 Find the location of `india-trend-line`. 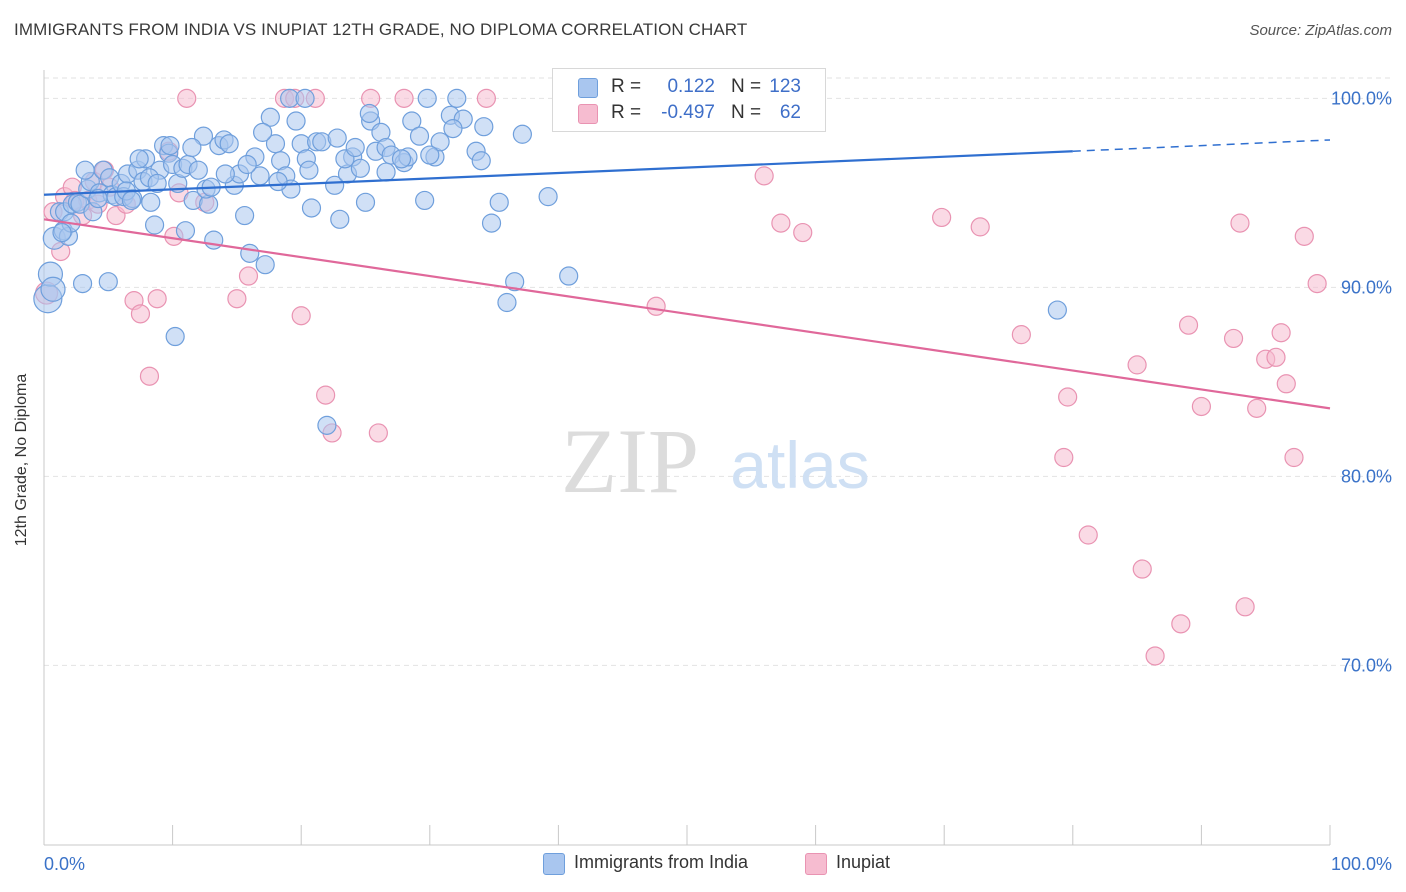

india-trend-line is located at coordinates (558, 173).